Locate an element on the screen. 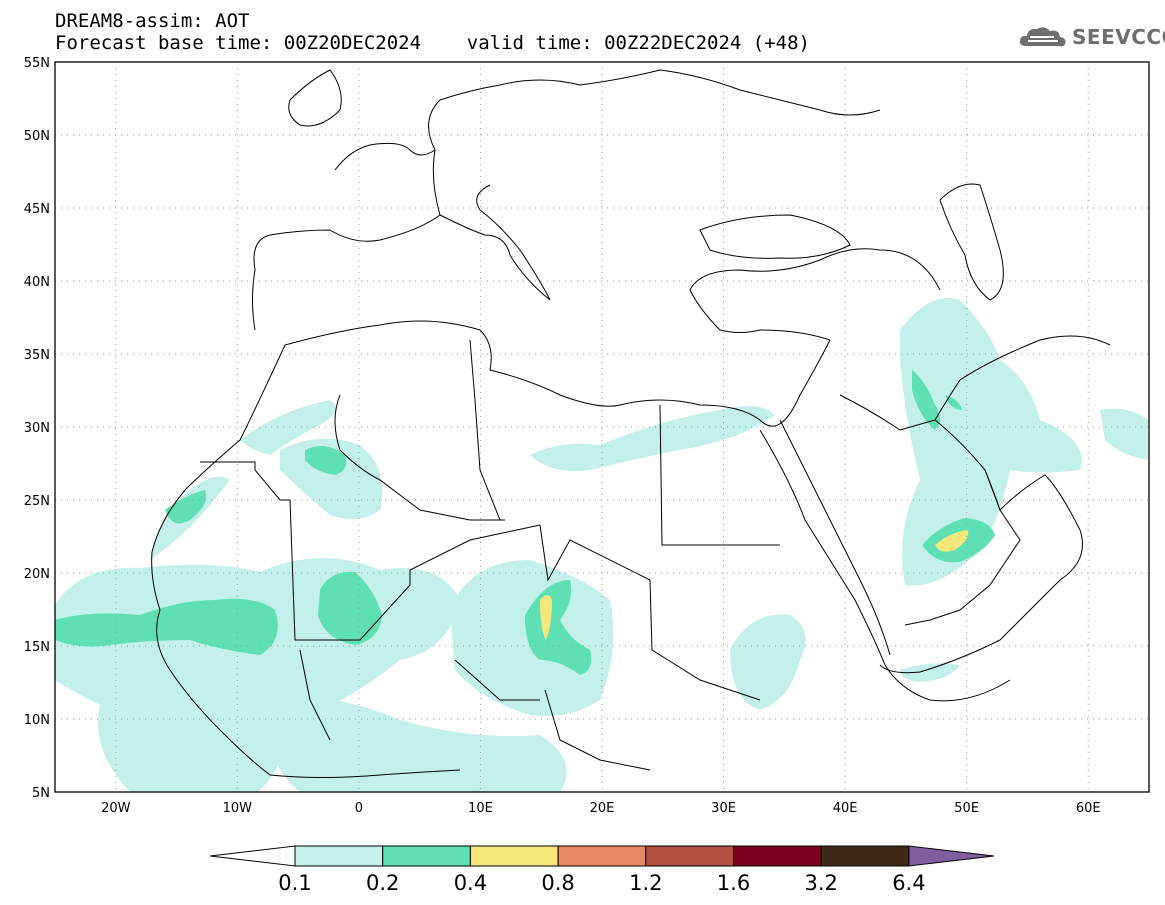 The height and width of the screenshot is (905, 1165). colorbar-label: 3.2 is located at coordinates (820, 883).